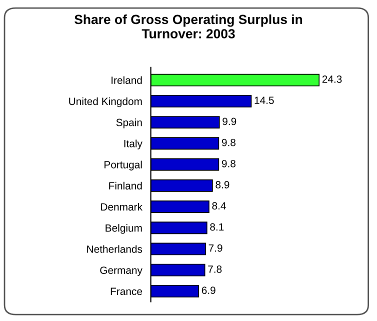 This screenshot has width=377, height=321. Describe the element at coordinates (105, 102) in the screenshot. I see `y-tick-label: United Kingdom` at that location.